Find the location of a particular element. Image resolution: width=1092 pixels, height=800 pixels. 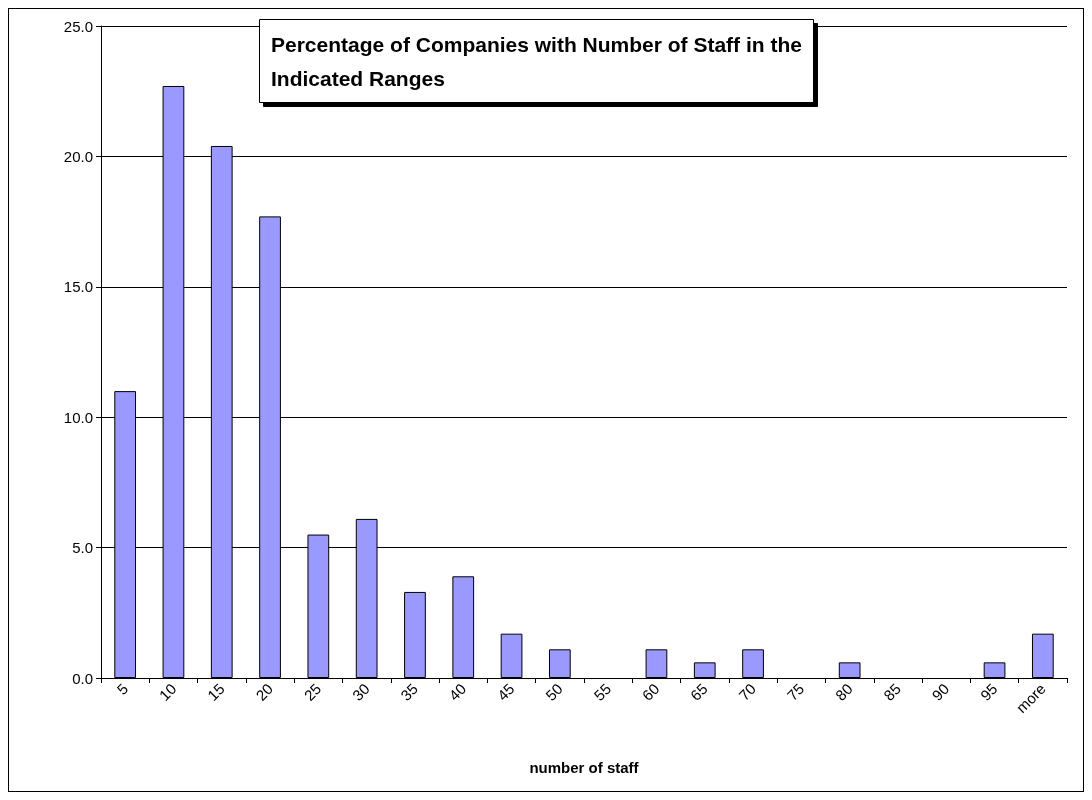

x-tick-label: 80 is located at coordinates (843, 691).